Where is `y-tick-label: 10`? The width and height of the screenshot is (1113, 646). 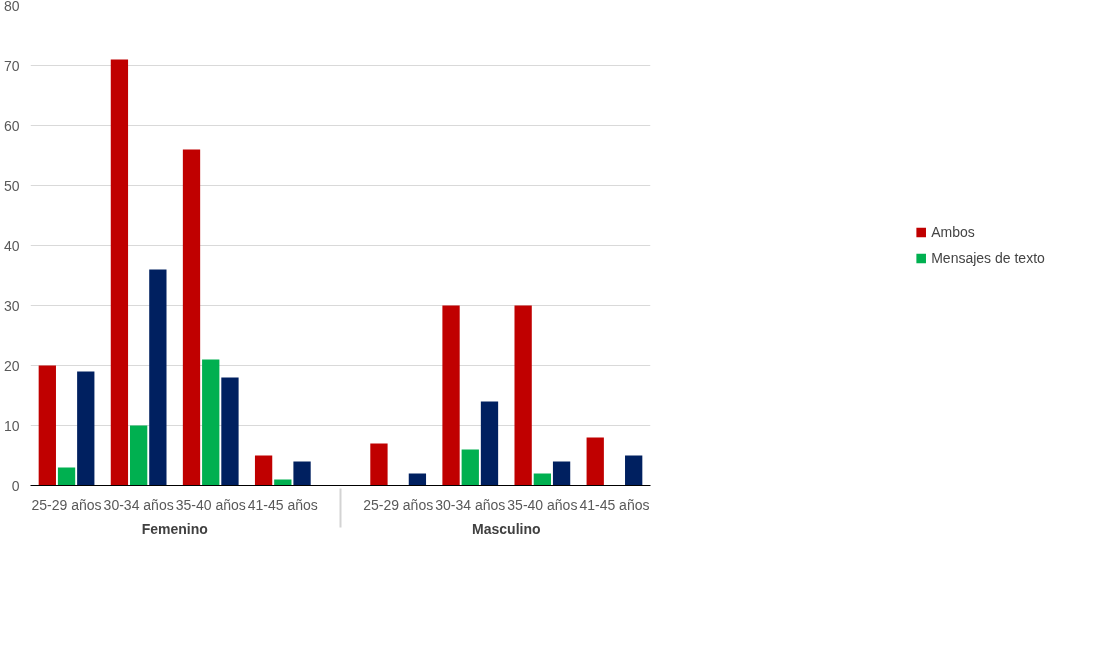
y-tick-label: 10 is located at coordinates (11, 425).